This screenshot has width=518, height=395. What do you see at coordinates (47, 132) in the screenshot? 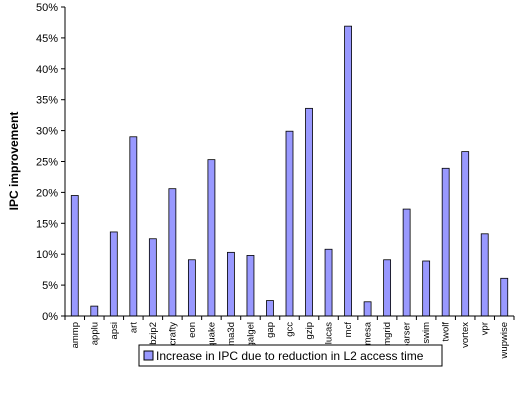
I see `y-tick-label: 30%` at bounding box center [47, 132].